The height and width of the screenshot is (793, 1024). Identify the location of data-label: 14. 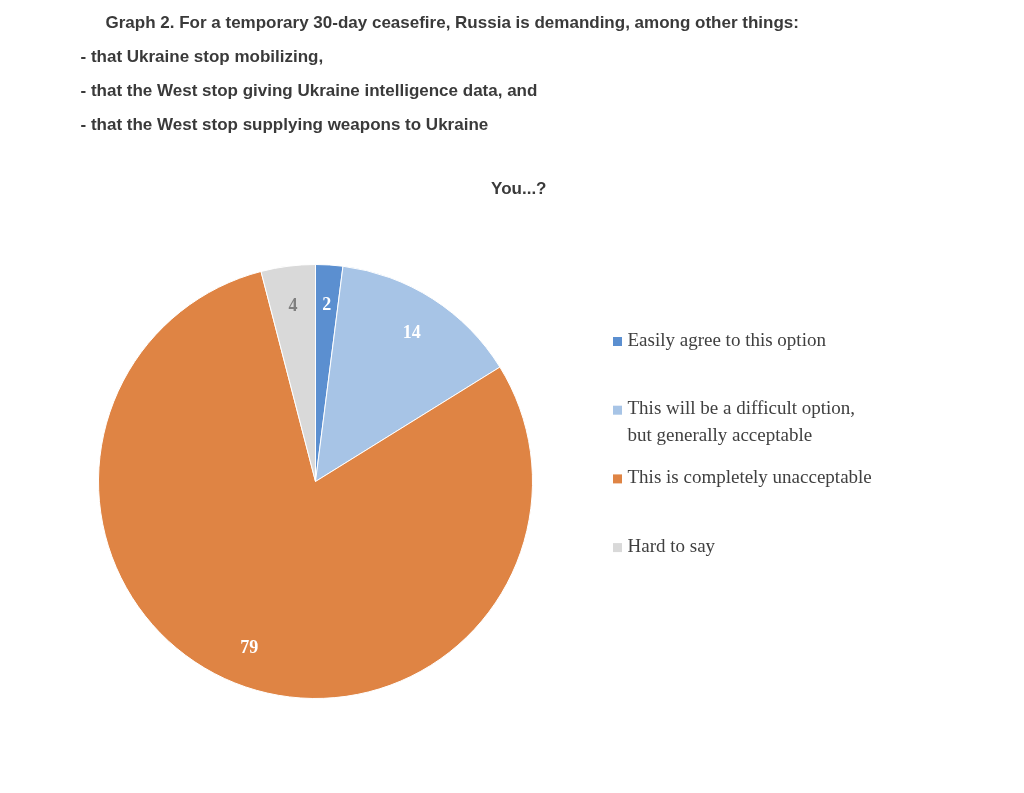
(411, 332).